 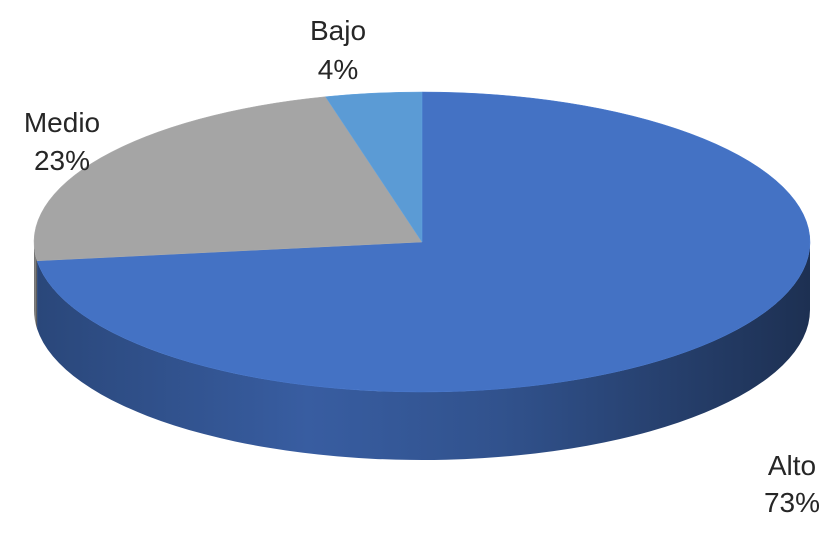 I want to click on pie-slice-medio, so click(x=228, y=179).